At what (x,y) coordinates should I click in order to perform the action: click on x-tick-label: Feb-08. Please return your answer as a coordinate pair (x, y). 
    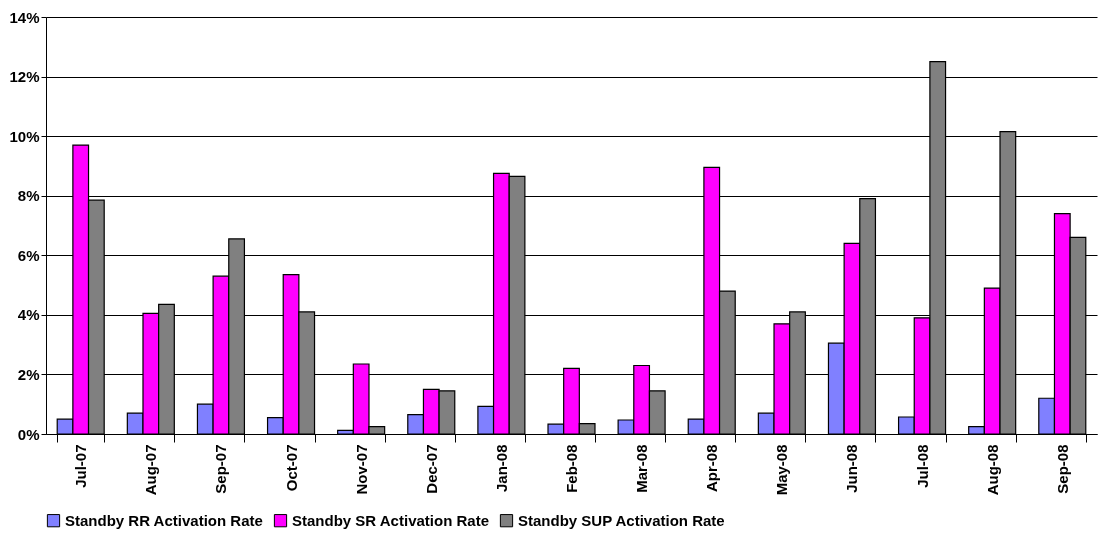
    Looking at the image, I should click on (571, 468).